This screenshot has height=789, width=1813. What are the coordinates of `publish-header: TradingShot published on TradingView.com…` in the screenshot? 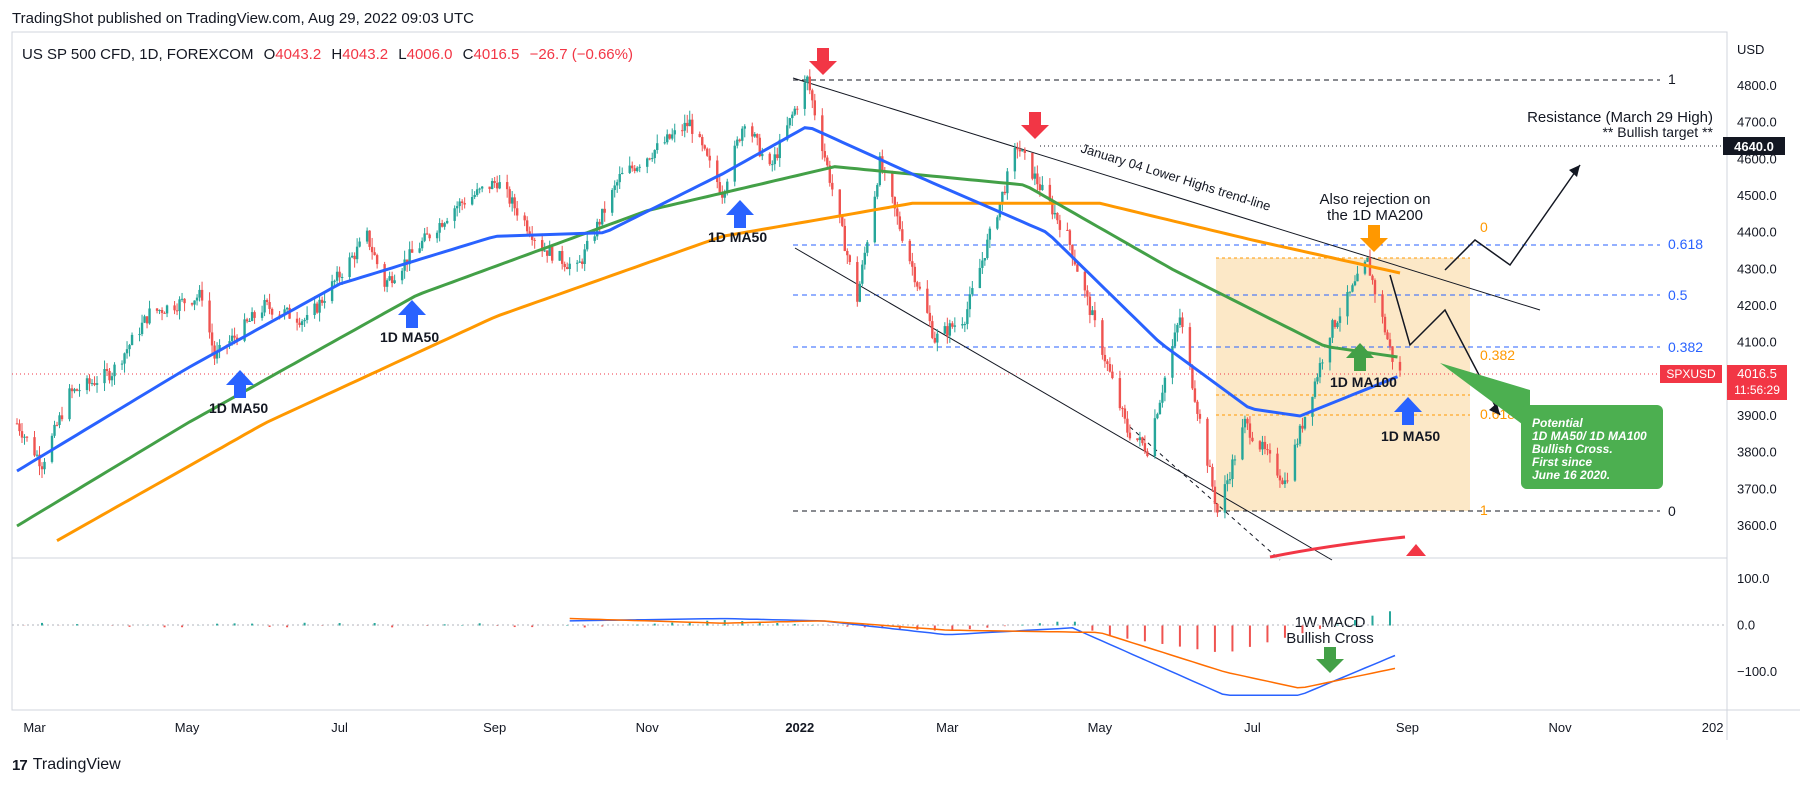 It's located at (243, 18).